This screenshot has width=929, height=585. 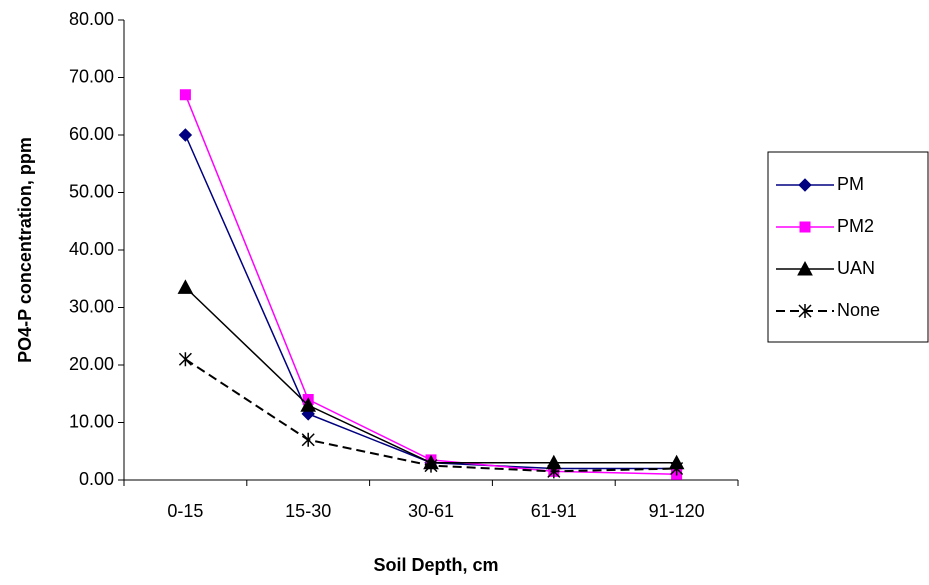 What do you see at coordinates (91, 76) in the screenshot?
I see `y-tick-label: 70.00` at bounding box center [91, 76].